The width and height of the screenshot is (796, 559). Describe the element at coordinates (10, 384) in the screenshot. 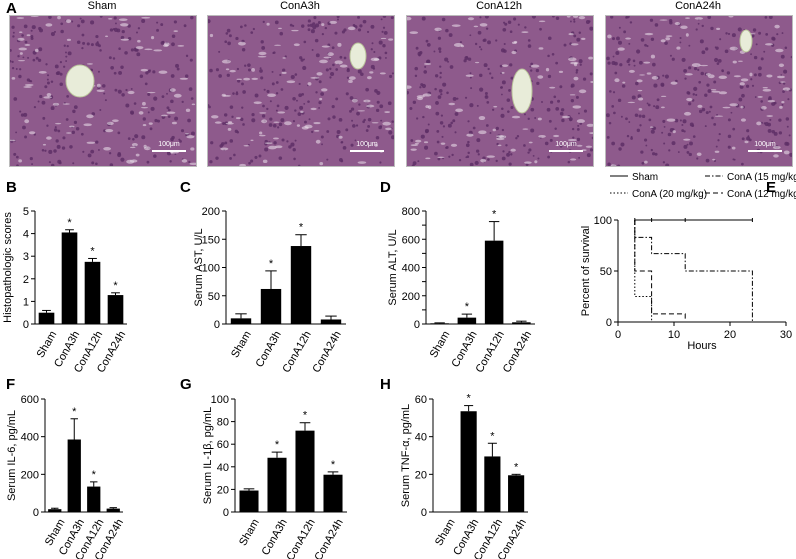

I see `panel-label: F` at that location.